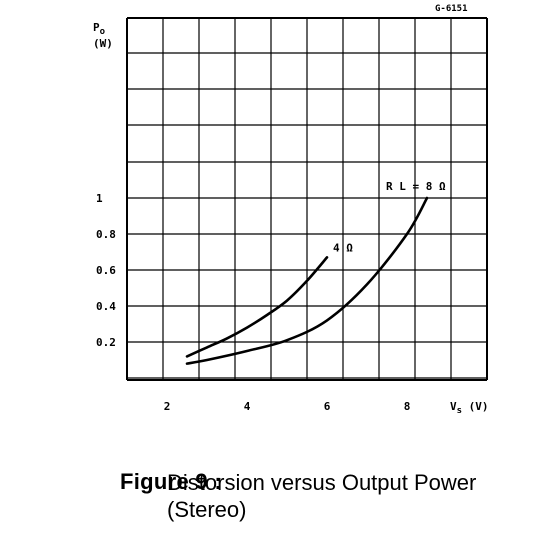 The image size is (550, 545). What do you see at coordinates (327, 406) in the screenshot?
I see `x-tick-label: 6` at bounding box center [327, 406].